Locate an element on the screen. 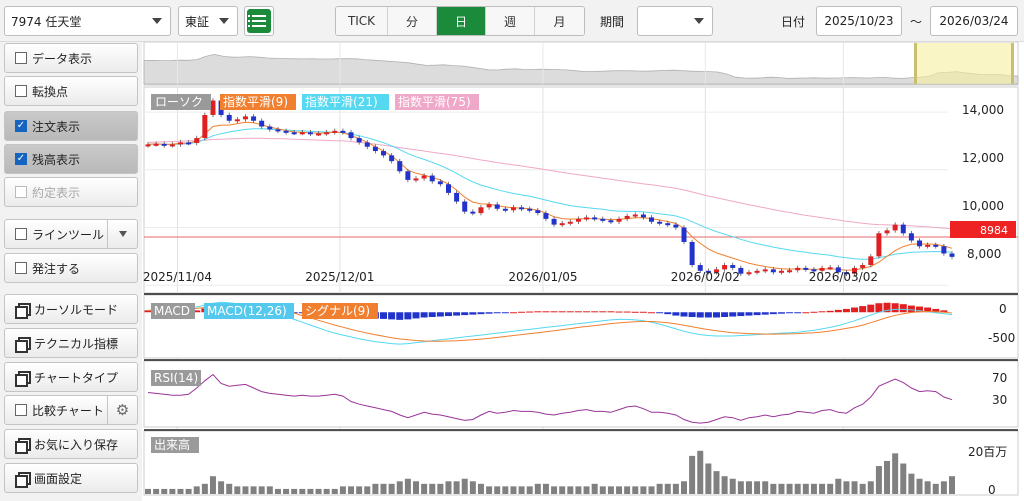 The width and height of the screenshot is (1024, 501). navigator is located at coordinates (581, 63).